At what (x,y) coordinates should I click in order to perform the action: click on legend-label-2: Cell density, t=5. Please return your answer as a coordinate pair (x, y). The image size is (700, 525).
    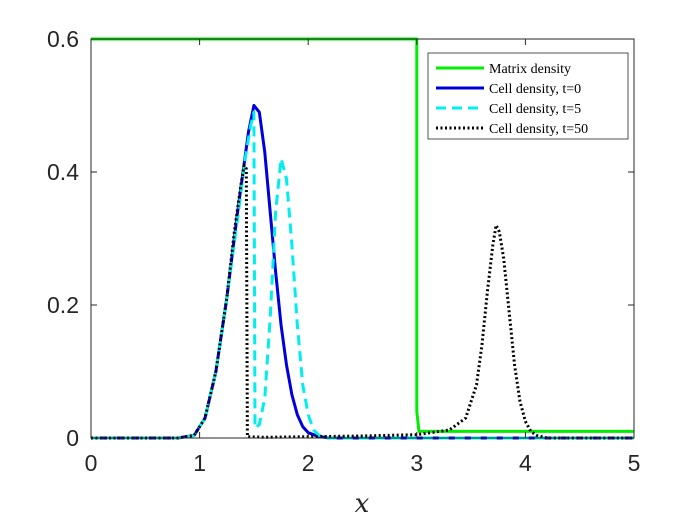
    Looking at the image, I should click on (535, 109).